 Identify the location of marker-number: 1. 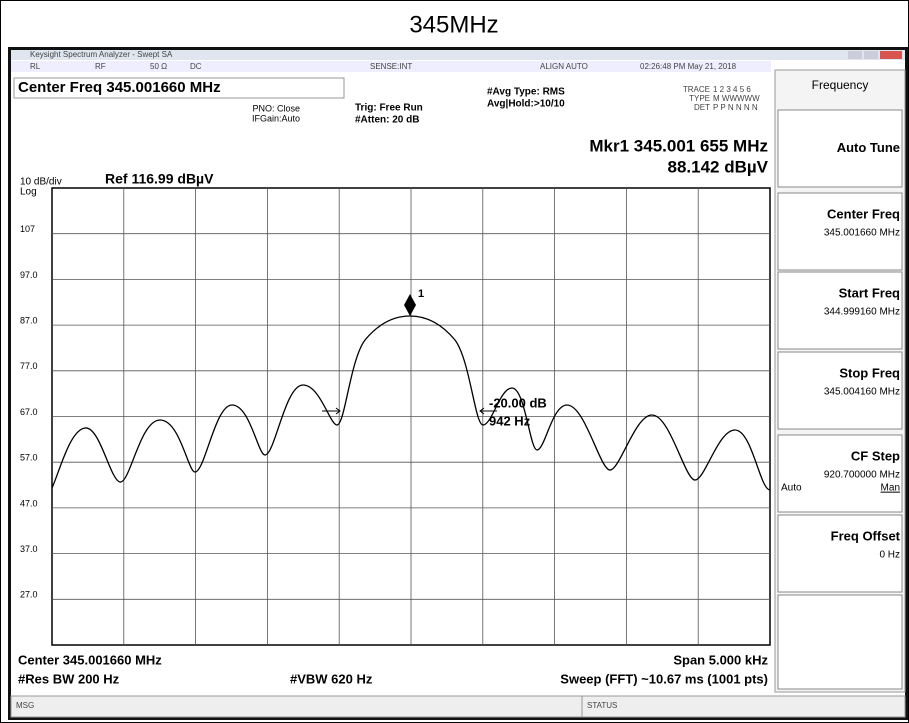
(421, 294).